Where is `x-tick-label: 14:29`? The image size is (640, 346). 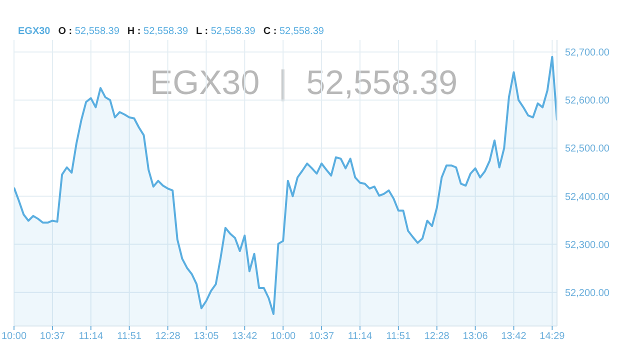 x-tick-label: 14:29 is located at coordinates (553, 336).